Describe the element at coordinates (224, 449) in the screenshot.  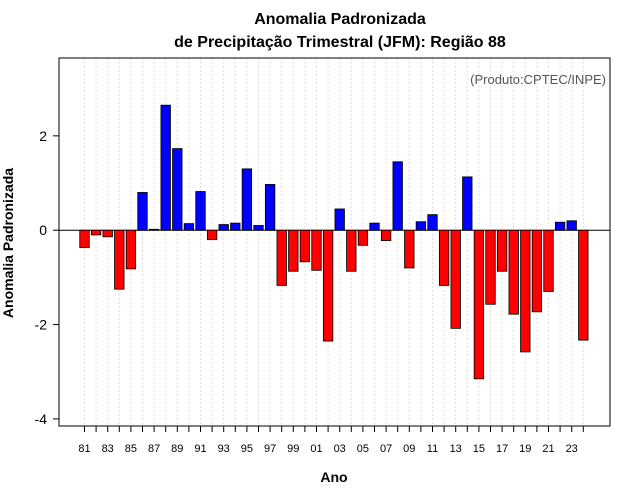
I see `x-tick-label: 93` at that location.